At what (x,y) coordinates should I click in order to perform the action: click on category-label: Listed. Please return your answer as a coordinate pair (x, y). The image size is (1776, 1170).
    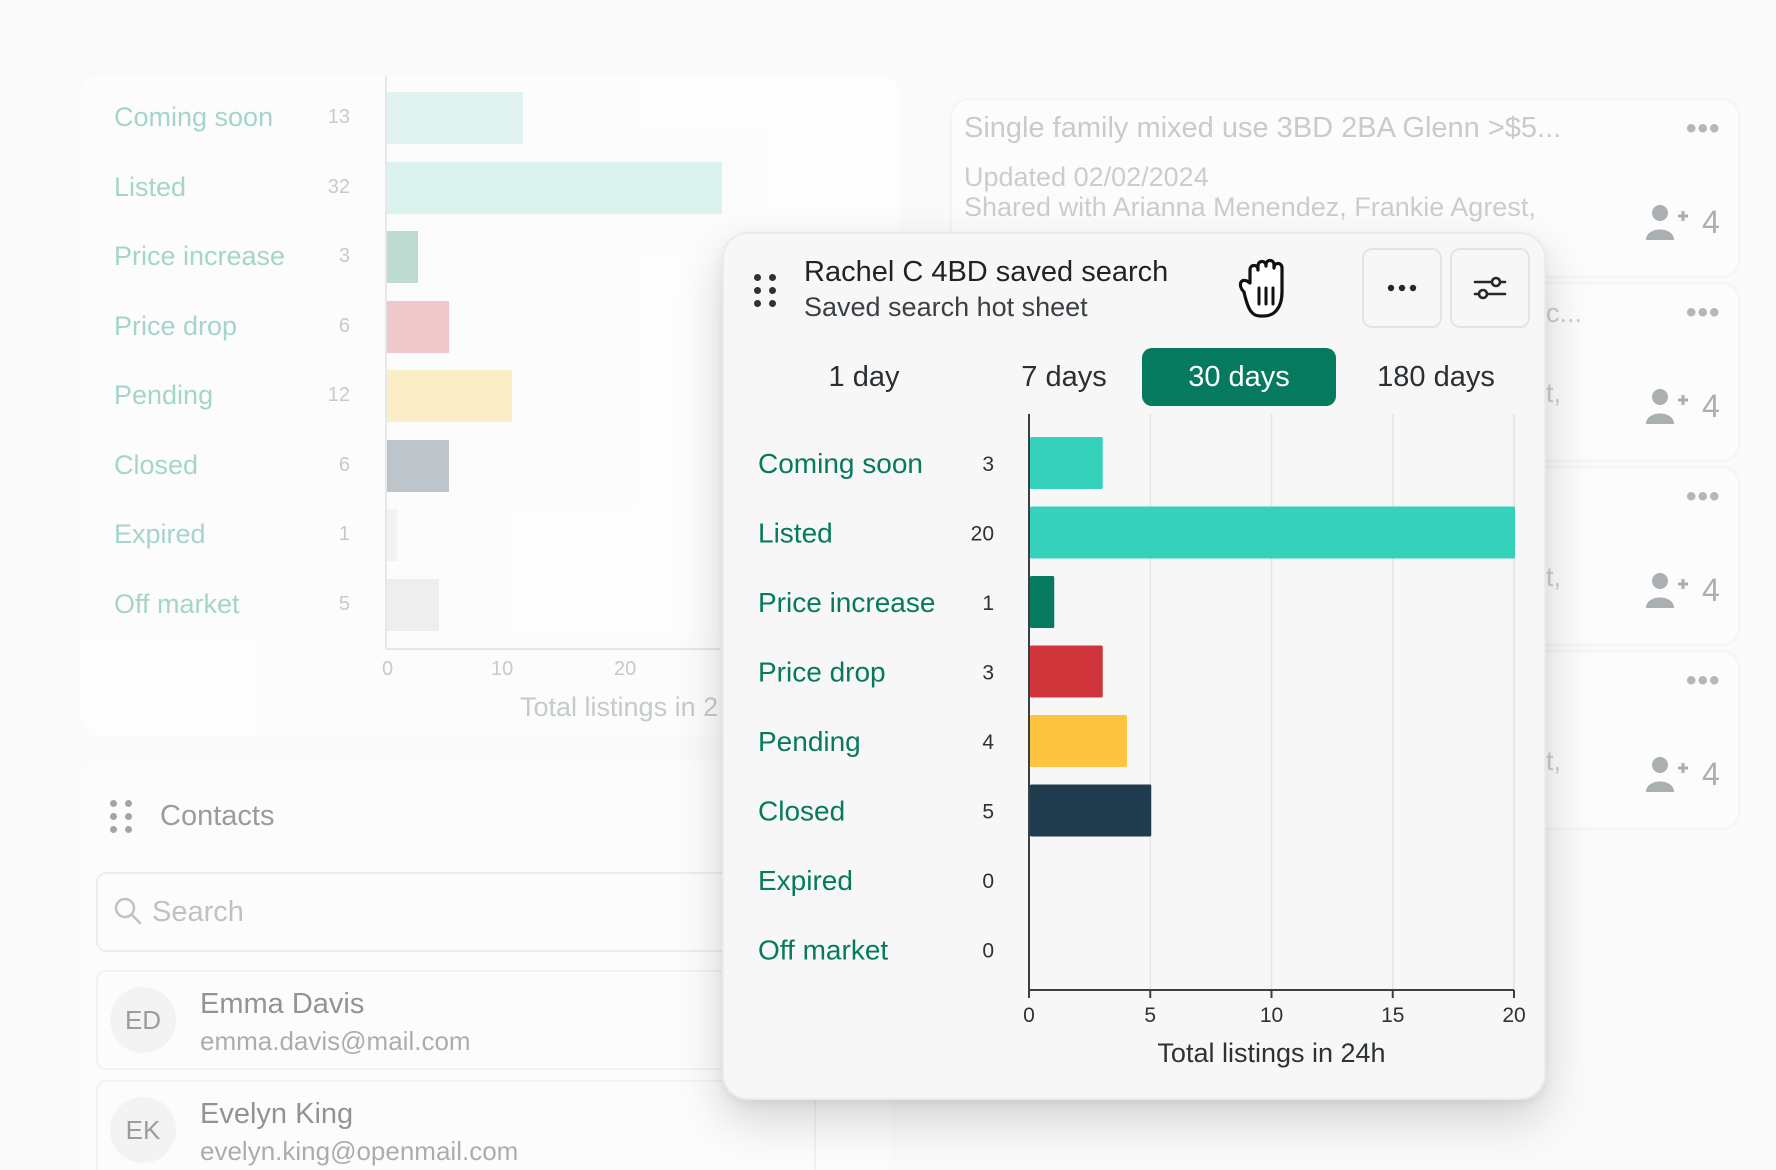
    Looking at the image, I should click on (795, 533).